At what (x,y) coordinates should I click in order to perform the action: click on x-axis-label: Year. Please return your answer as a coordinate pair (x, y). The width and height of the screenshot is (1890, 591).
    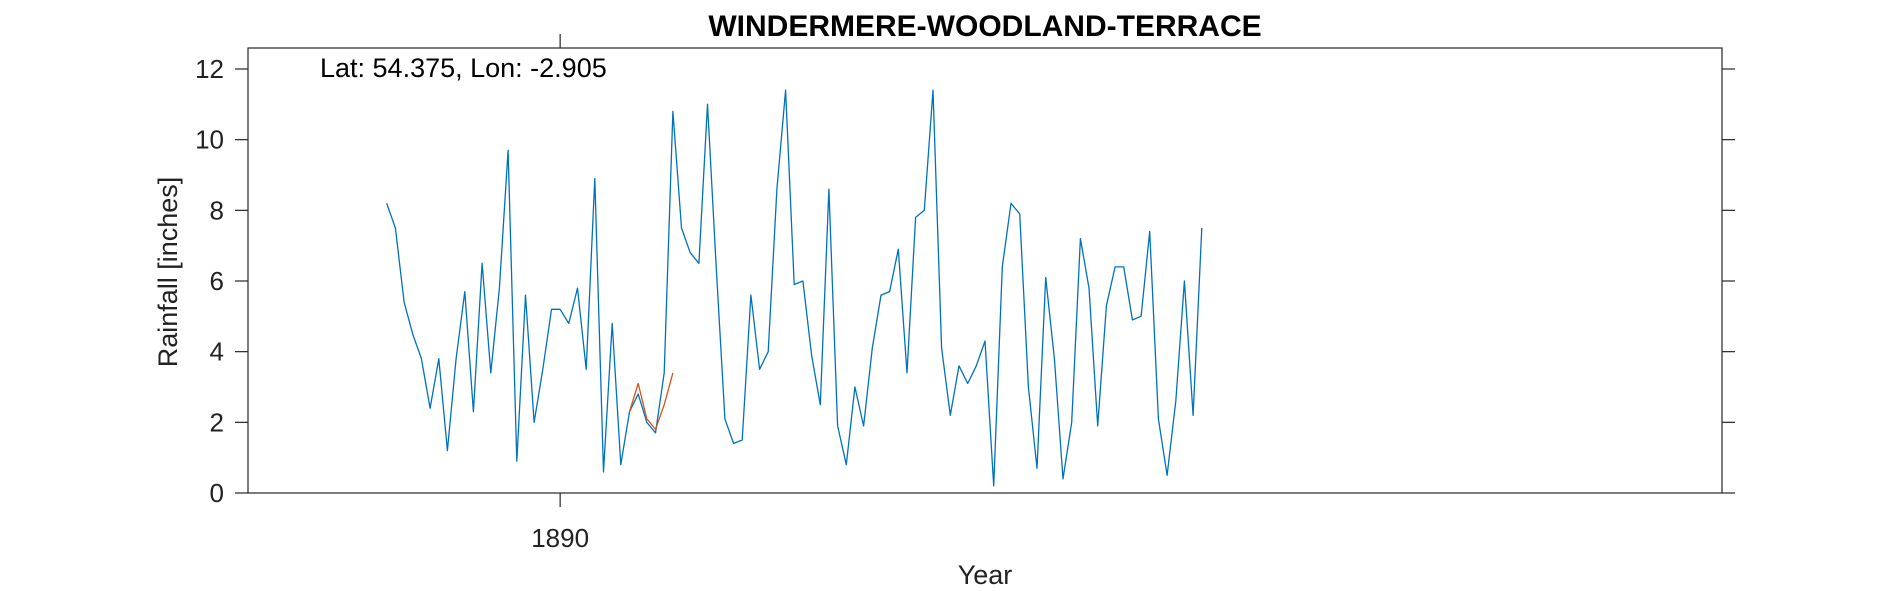
    Looking at the image, I should click on (985, 575).